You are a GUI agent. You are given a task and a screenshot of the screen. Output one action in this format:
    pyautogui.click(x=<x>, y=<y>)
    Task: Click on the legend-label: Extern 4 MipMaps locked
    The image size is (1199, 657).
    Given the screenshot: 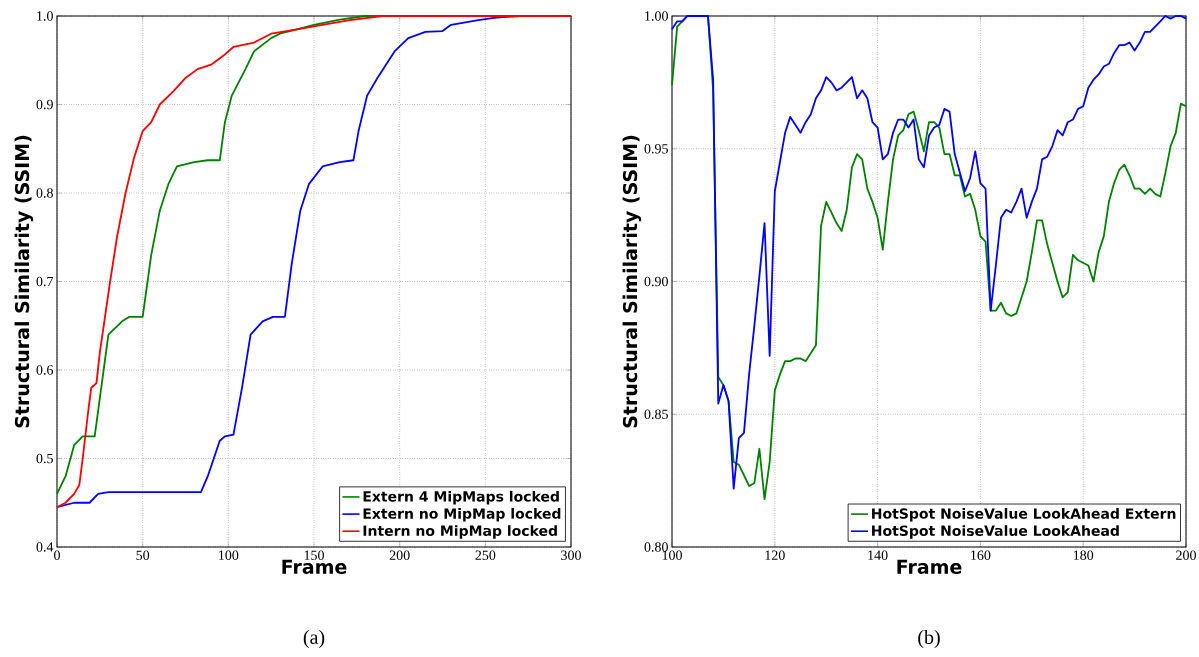 What is the action you would take?
    pyautogui.click(x=461, y=497)
    